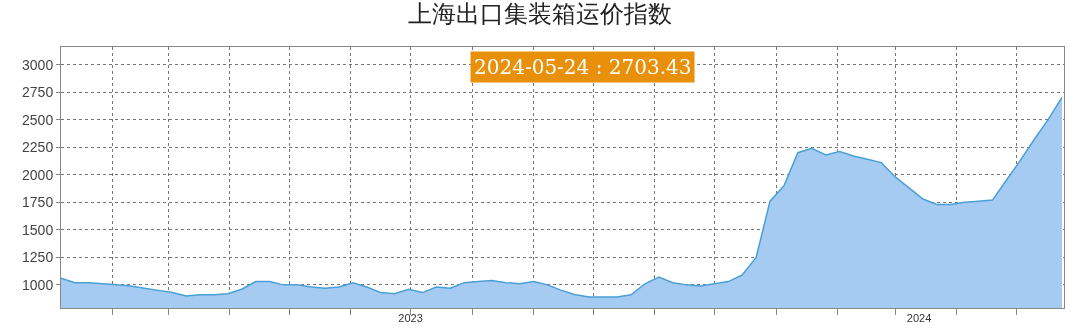 The height and width of the screenshot is (336, 1080). Describe the element at coordinates (38, 64) in the screenshot. I see `y-tick-label: 3000` at that location.